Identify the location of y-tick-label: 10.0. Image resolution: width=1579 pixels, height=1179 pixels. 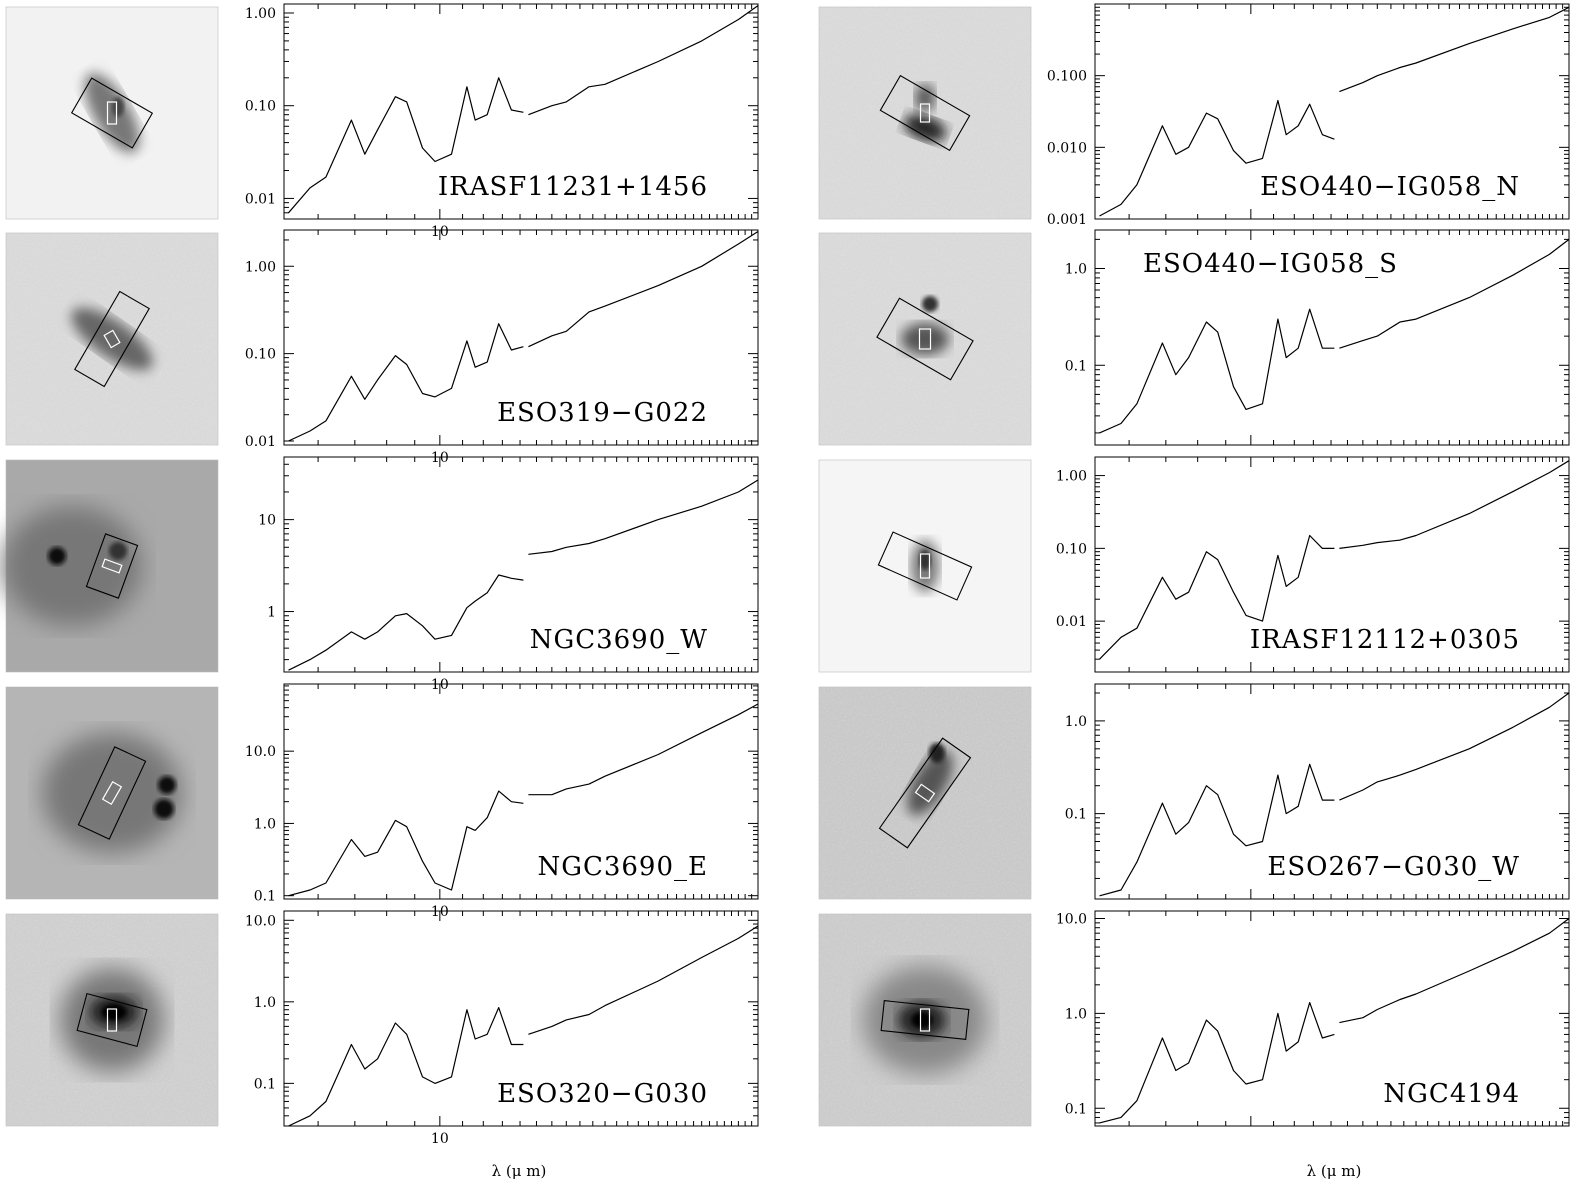
(260, 921).